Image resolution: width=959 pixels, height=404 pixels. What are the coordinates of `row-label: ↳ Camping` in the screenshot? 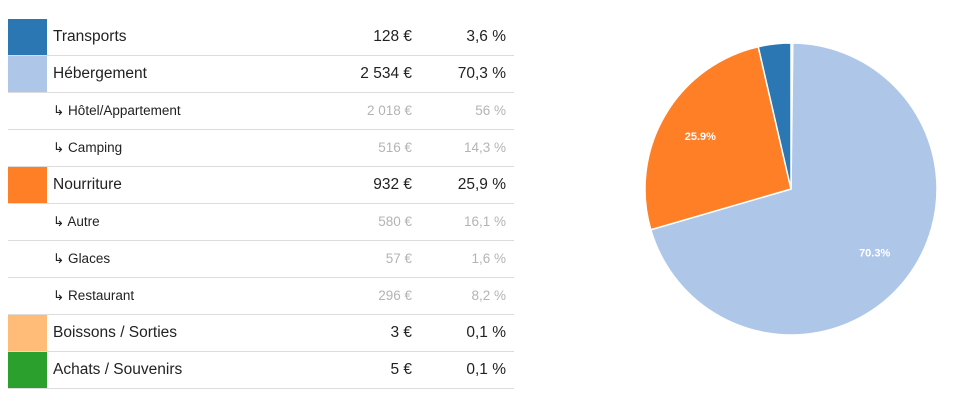 It's located at (88, 147).